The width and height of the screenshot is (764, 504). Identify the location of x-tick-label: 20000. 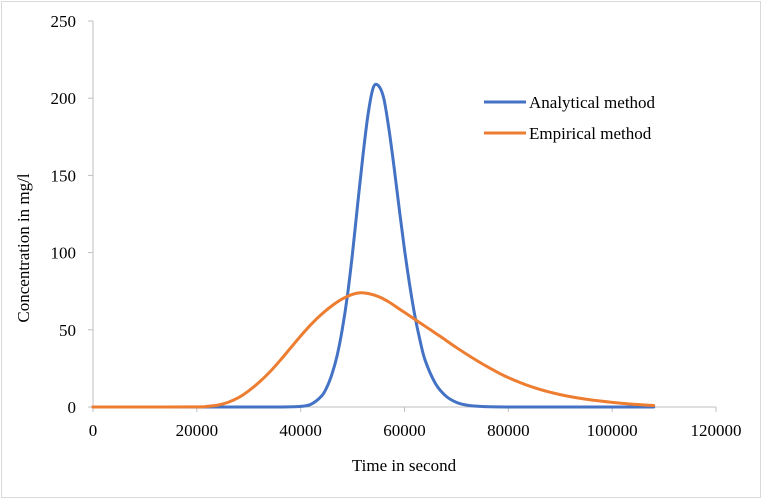
(197, 430).